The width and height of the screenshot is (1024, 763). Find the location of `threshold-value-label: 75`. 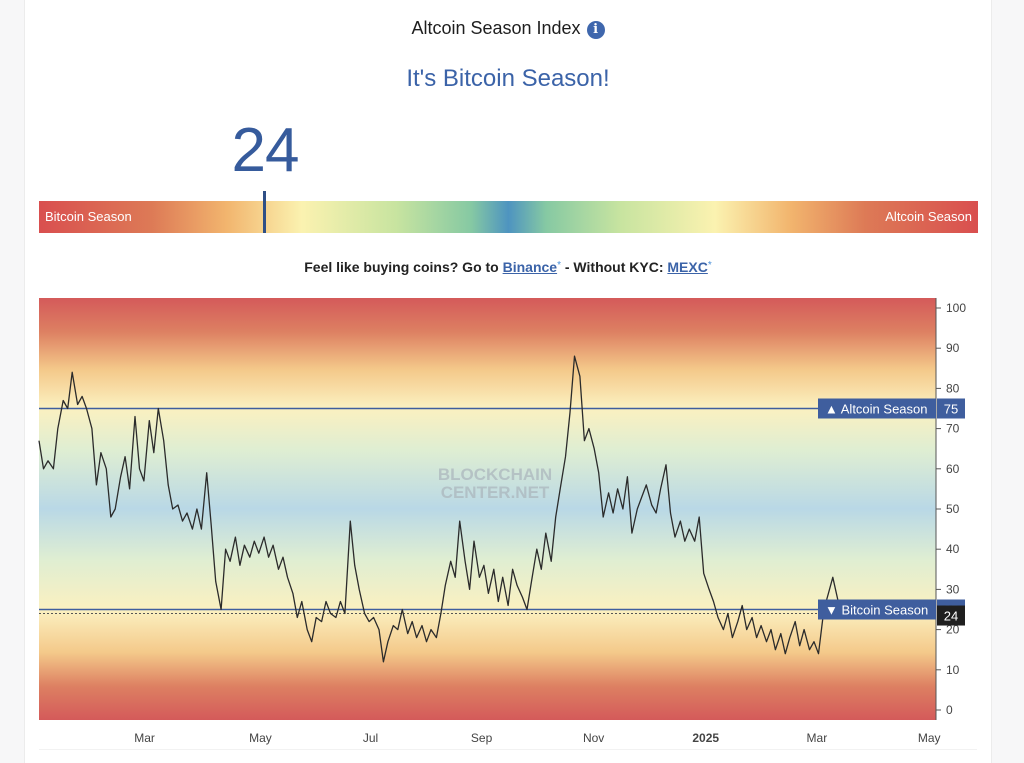

threshold-value-label: 75 is located at coordinates (951, 409).